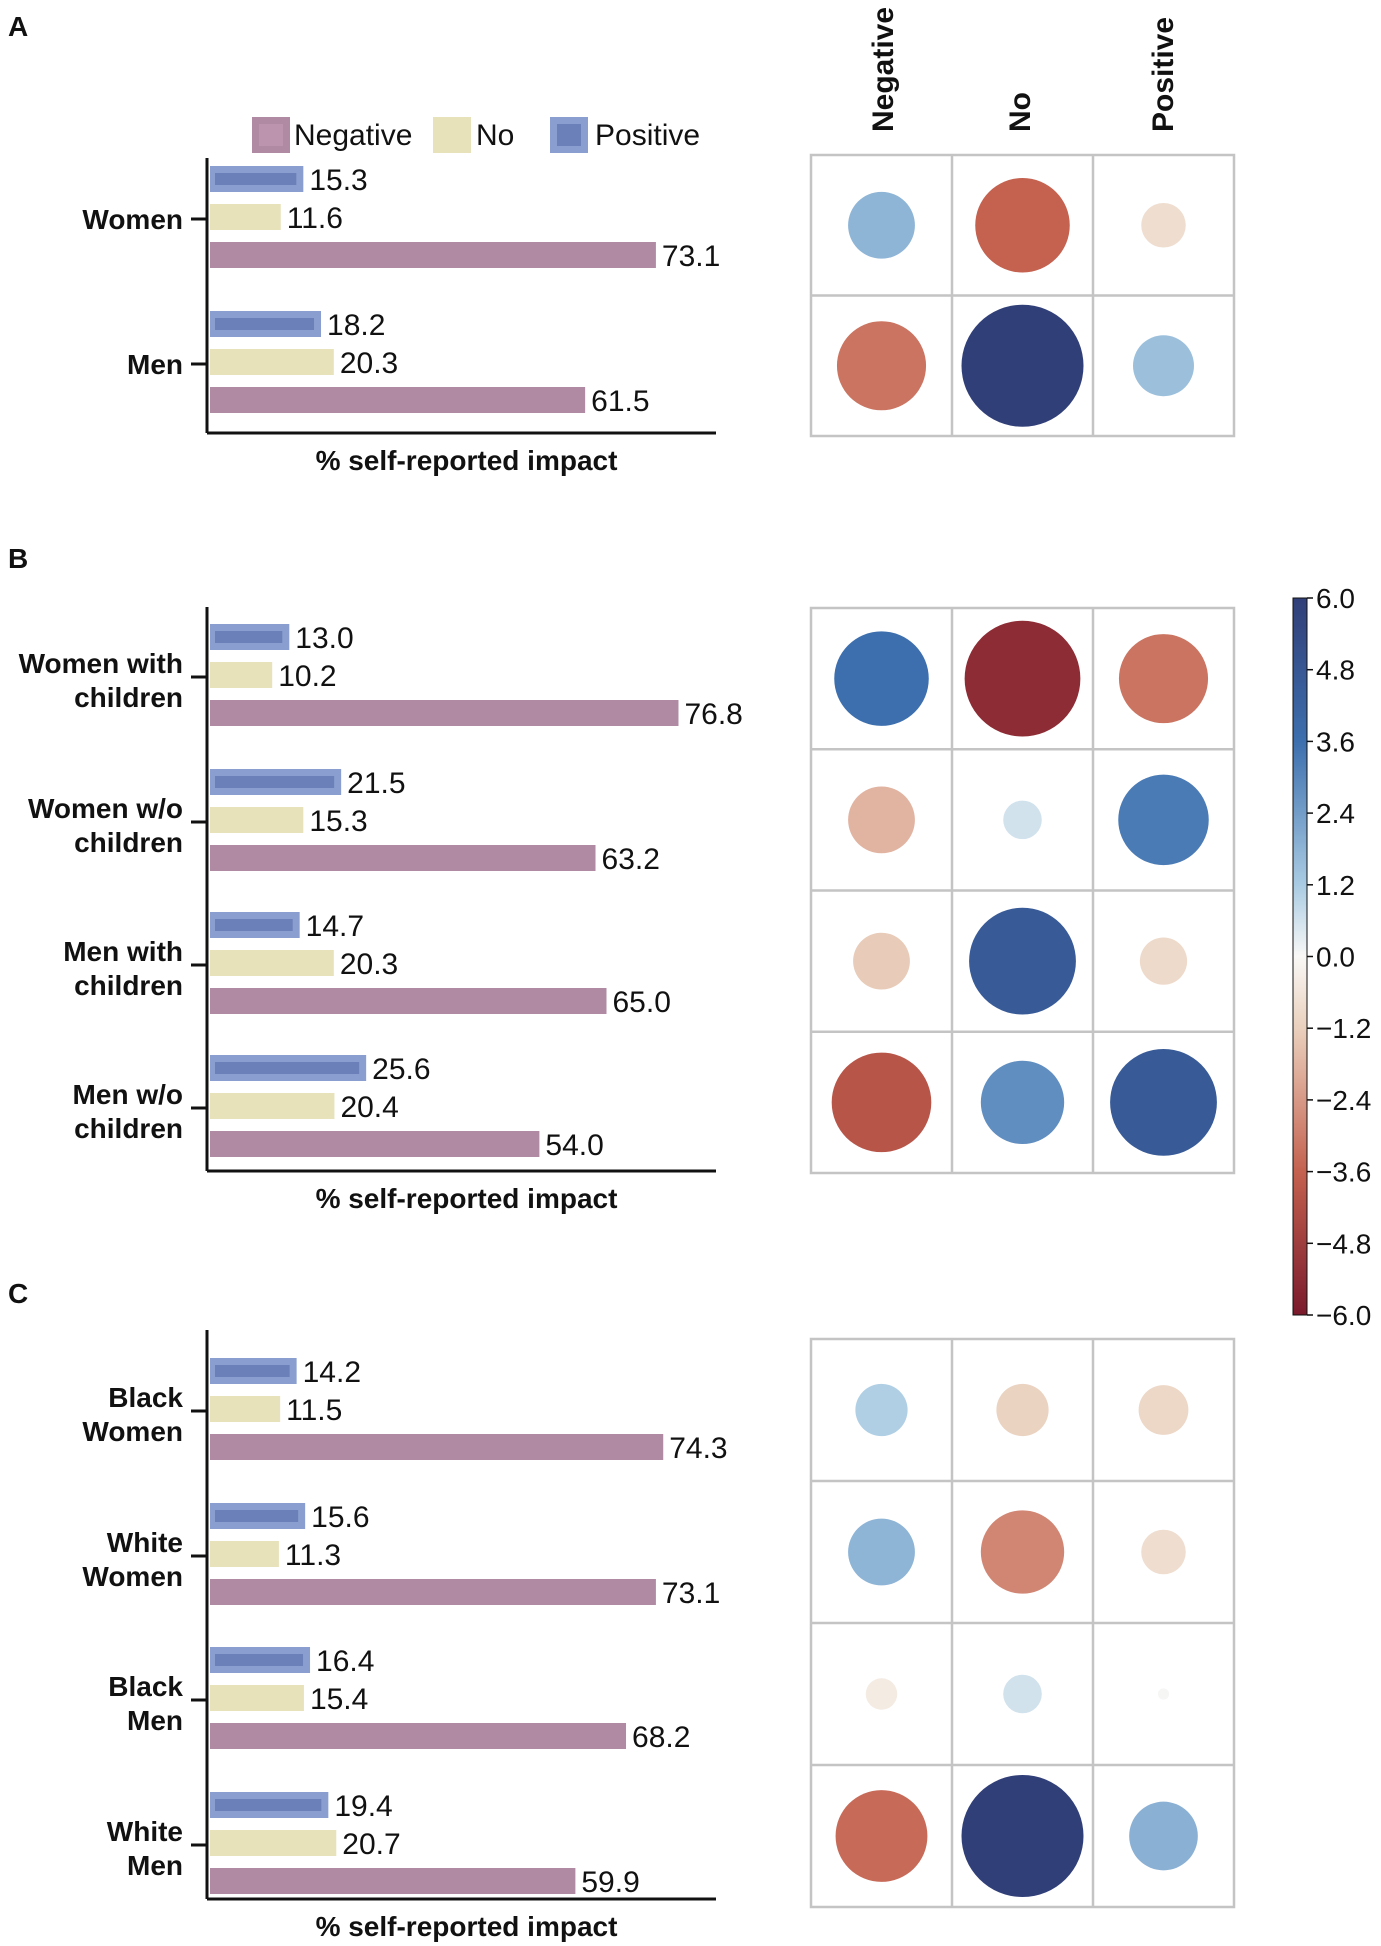 The width and height of the screenshot is (1381, 1946). Describe the element at coordinates (369, 964) in the screenshot. I see `data-label-no: 20.3` at that location.